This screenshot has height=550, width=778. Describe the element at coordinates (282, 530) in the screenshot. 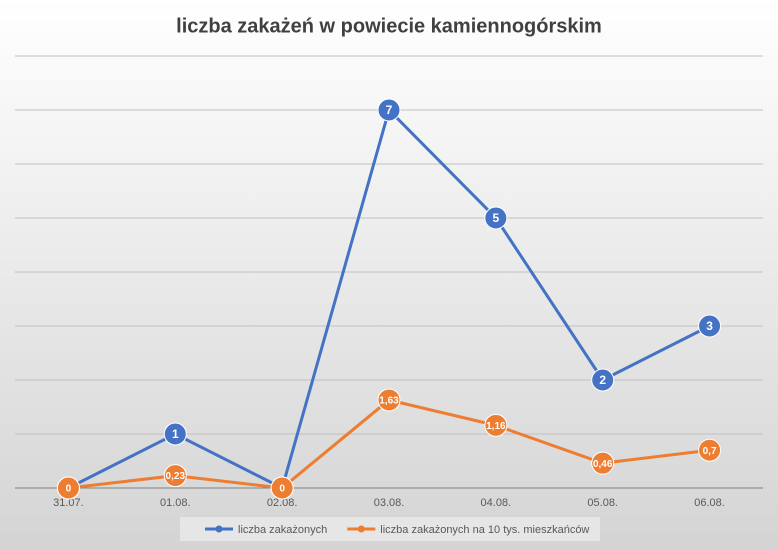

I see `legend-label: liczba zakażonych` at that location.